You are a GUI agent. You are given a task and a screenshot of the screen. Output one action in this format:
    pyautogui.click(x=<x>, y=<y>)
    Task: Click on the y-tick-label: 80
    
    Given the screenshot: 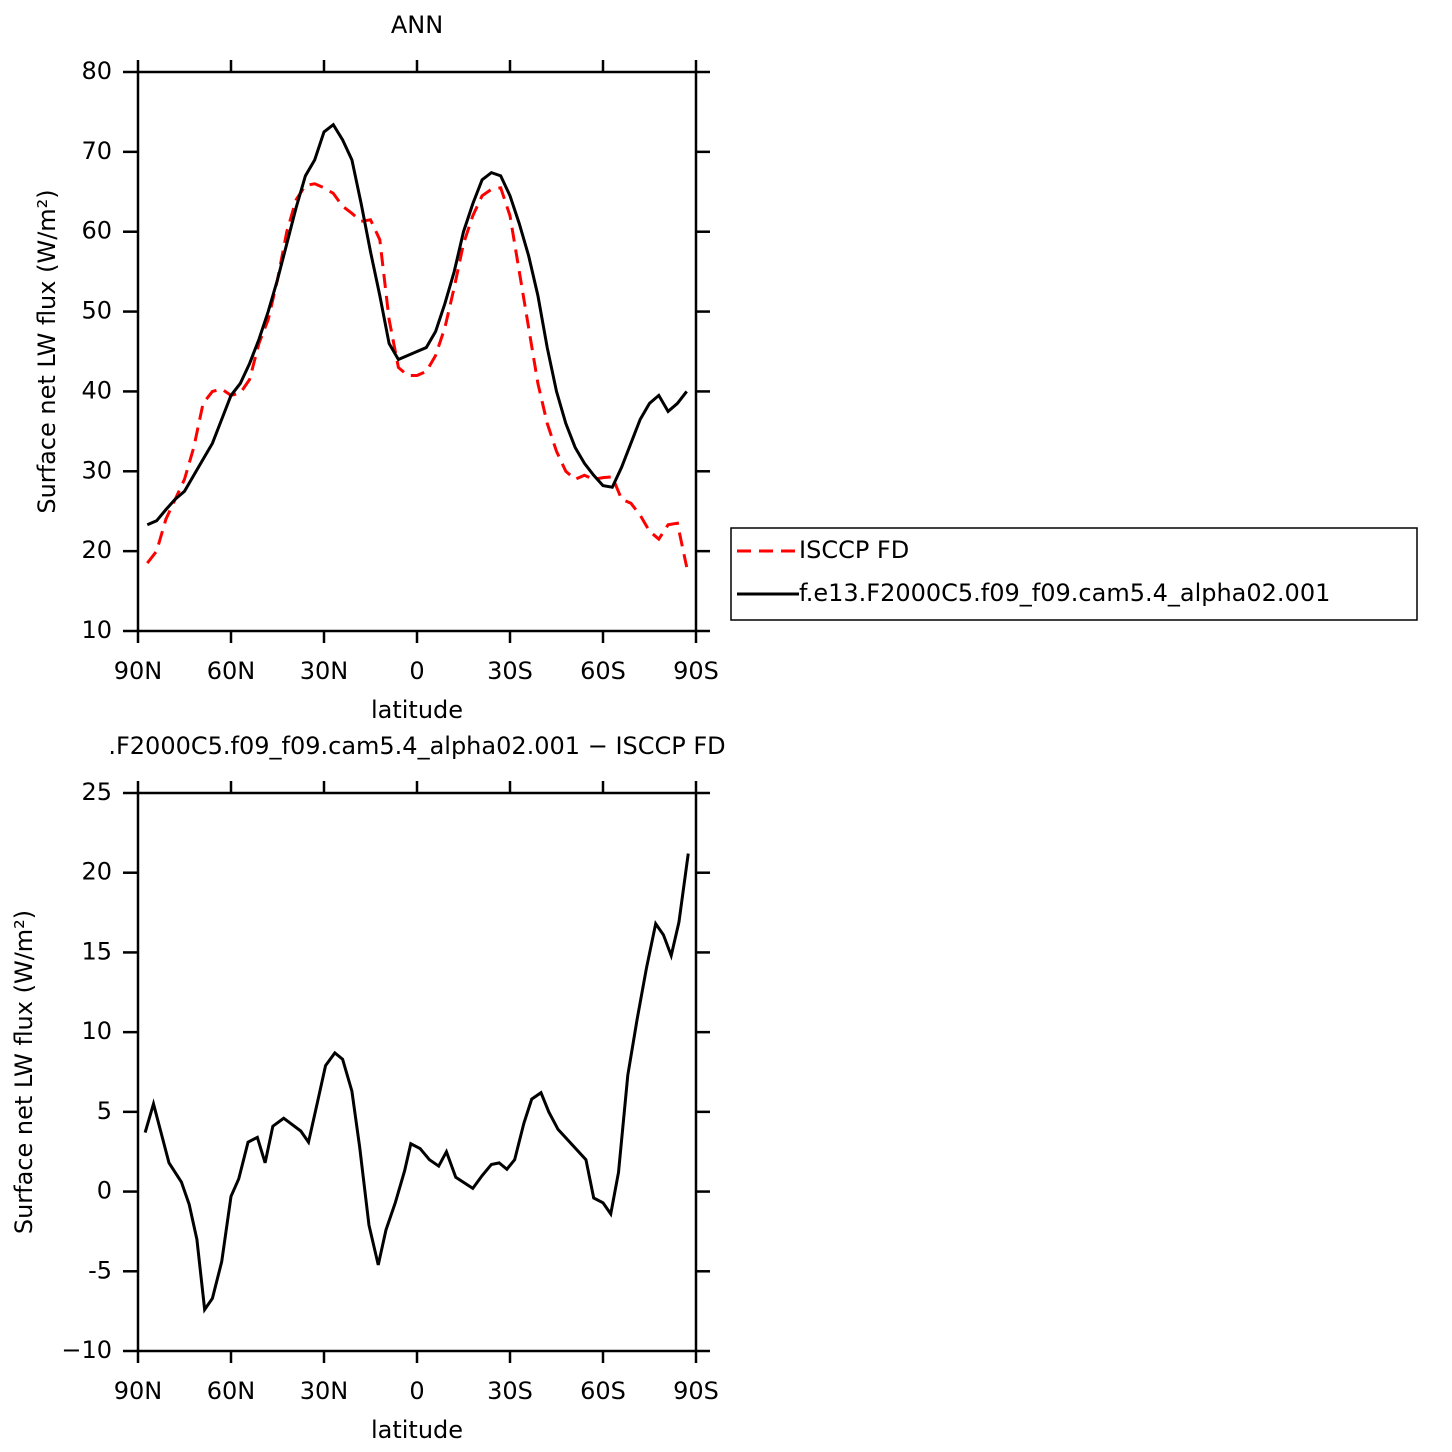 What is the action you would take?
    pyautogui.click(x=96, y=71)
    